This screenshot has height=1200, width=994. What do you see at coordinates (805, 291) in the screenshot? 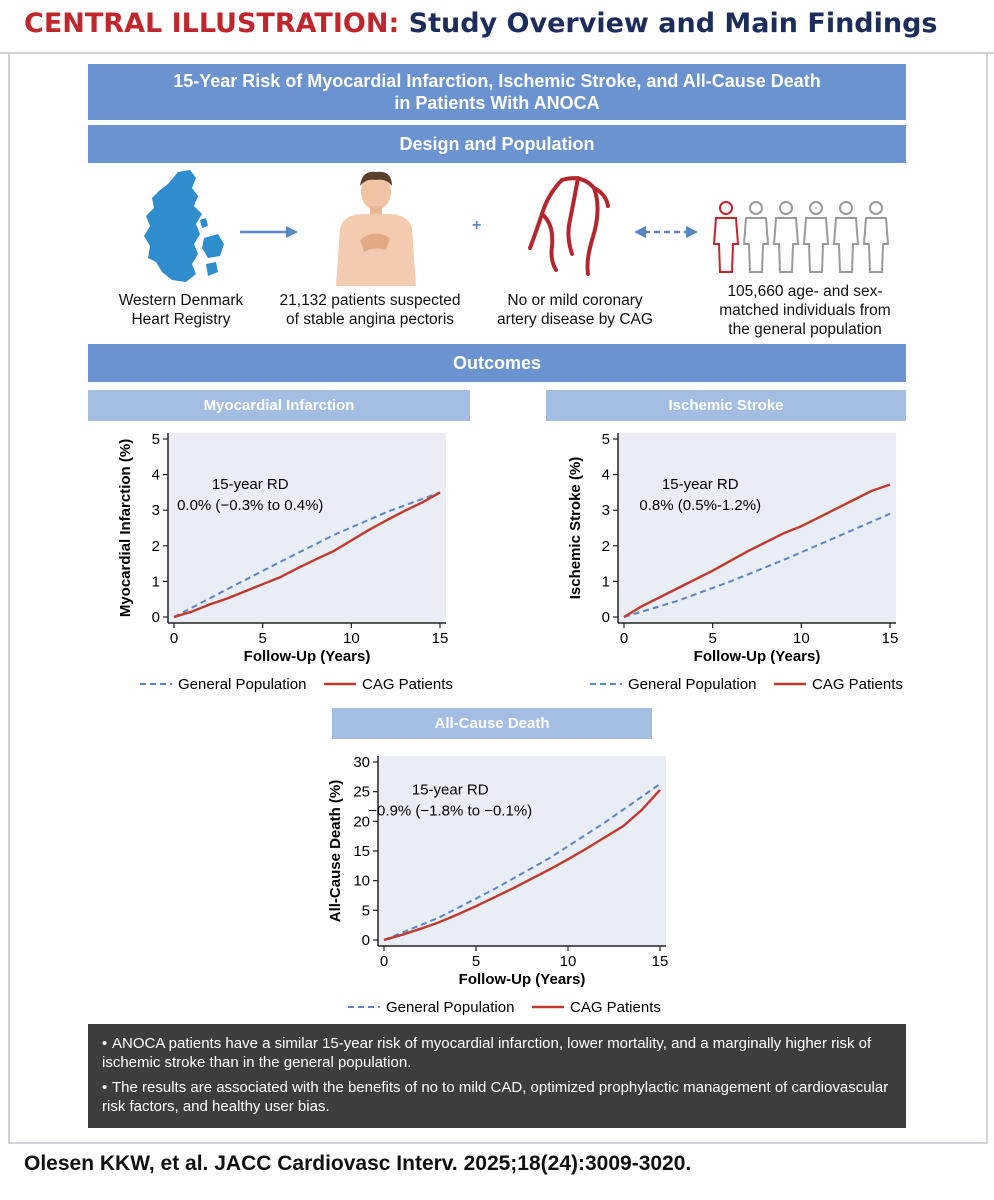
I see `caption-population-line-1: 105,660 age- and sex-` at bounding box center [805, 291].